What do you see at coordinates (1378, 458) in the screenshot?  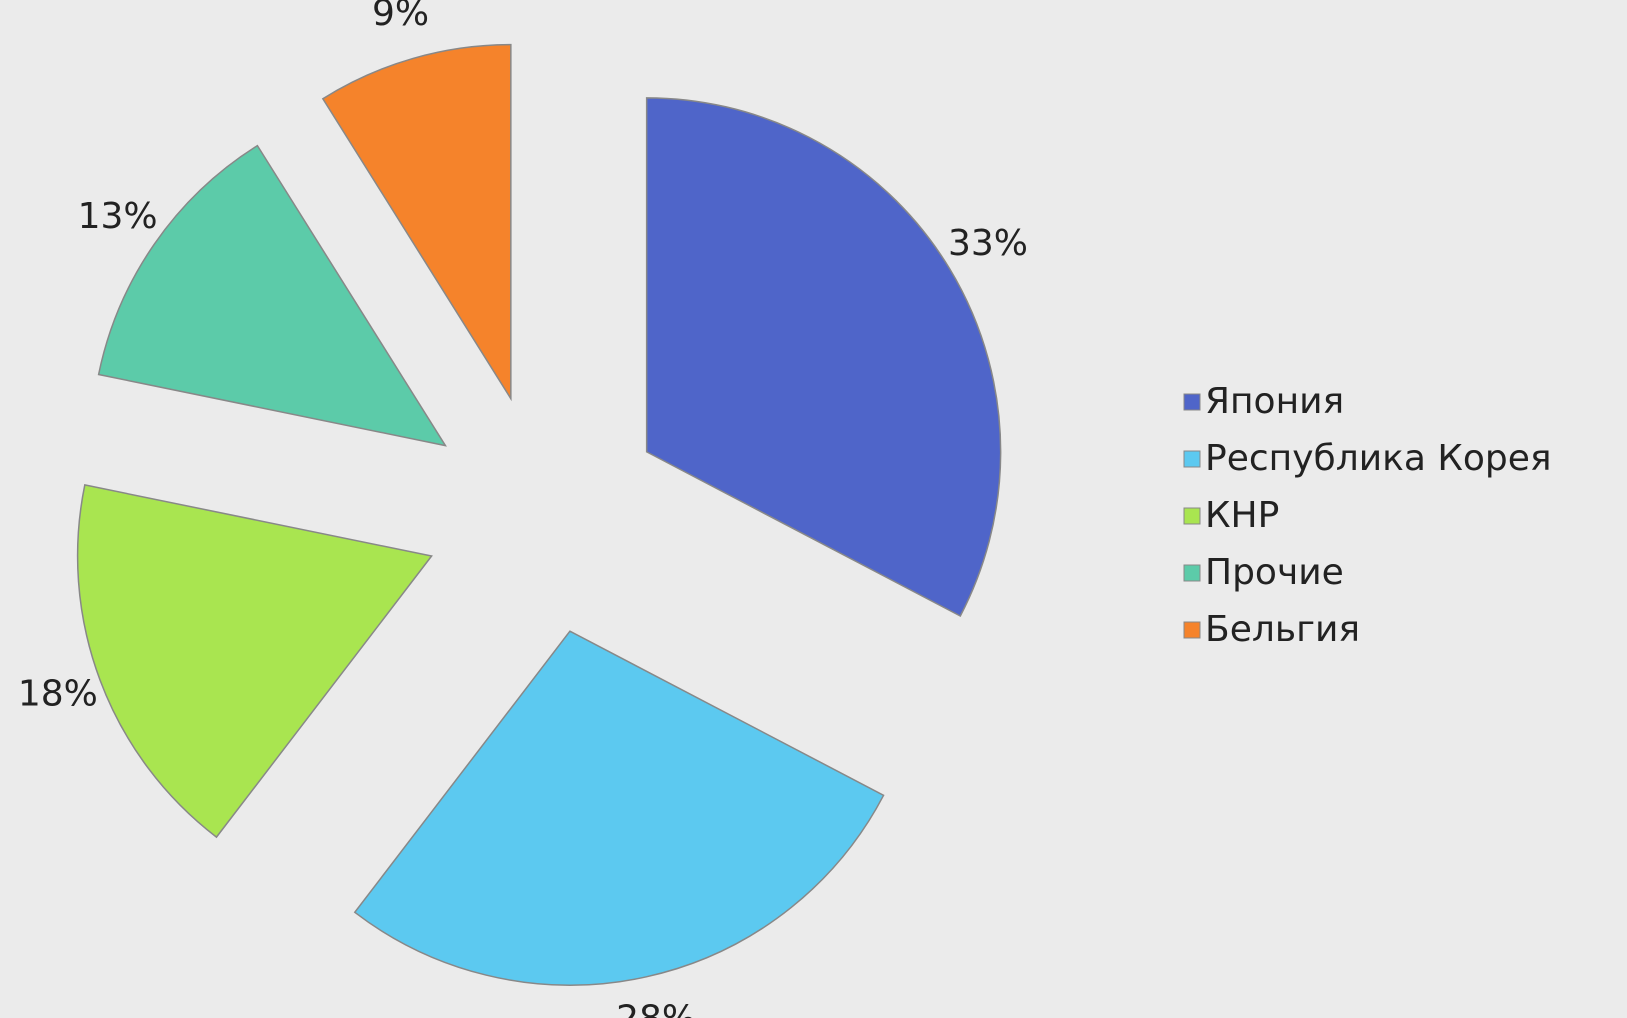 I see `legend-label: Республика Корея` at bounding box center [1378, 458].